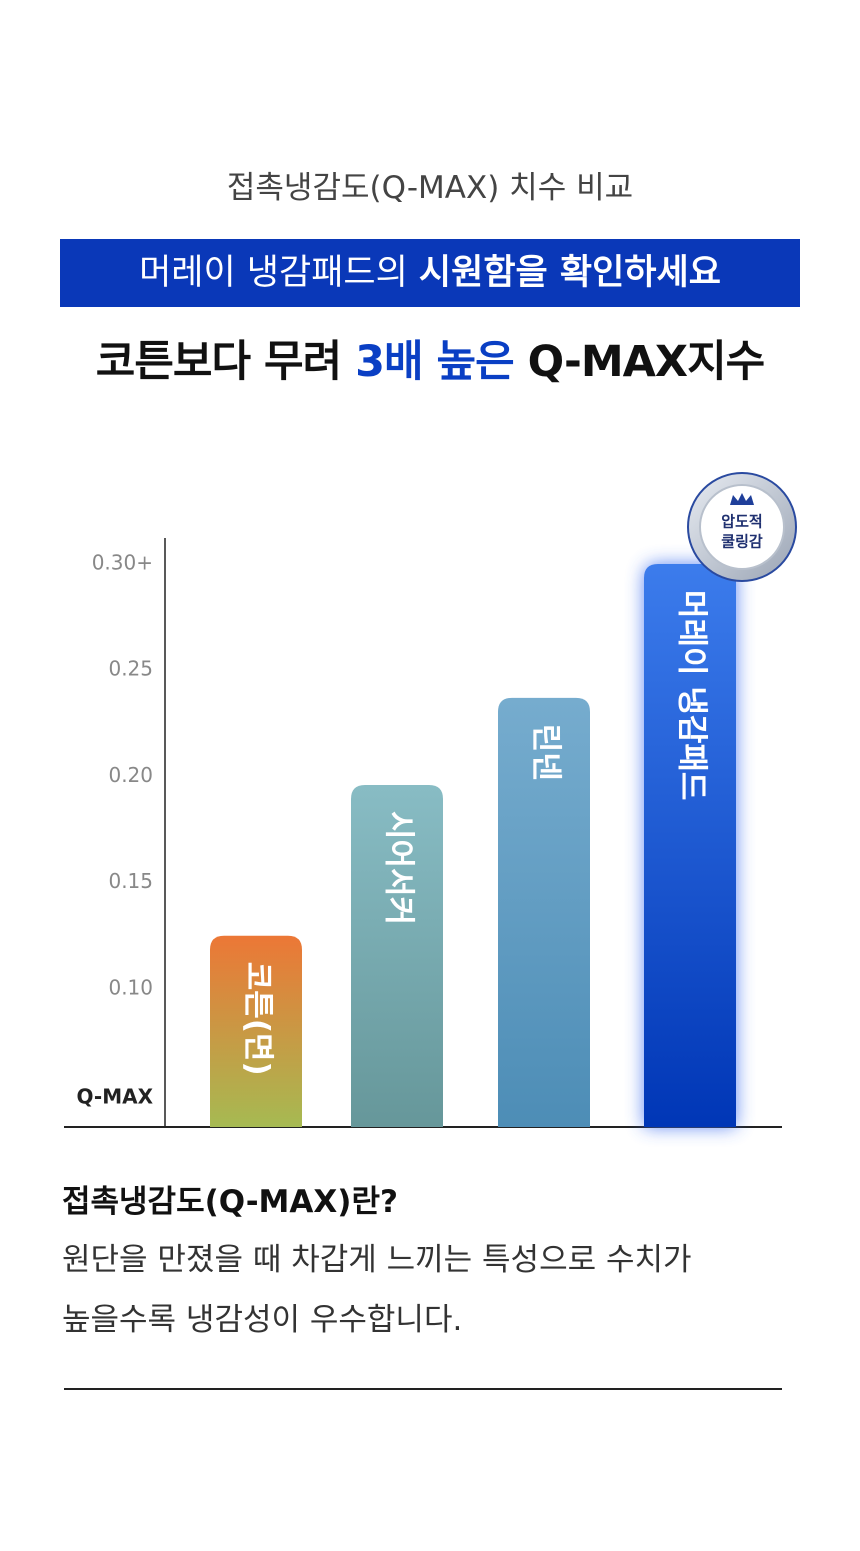 This screenshot has height=1551, width=860. I want to click on badge-text: 쿨링감, so click(742, 542).